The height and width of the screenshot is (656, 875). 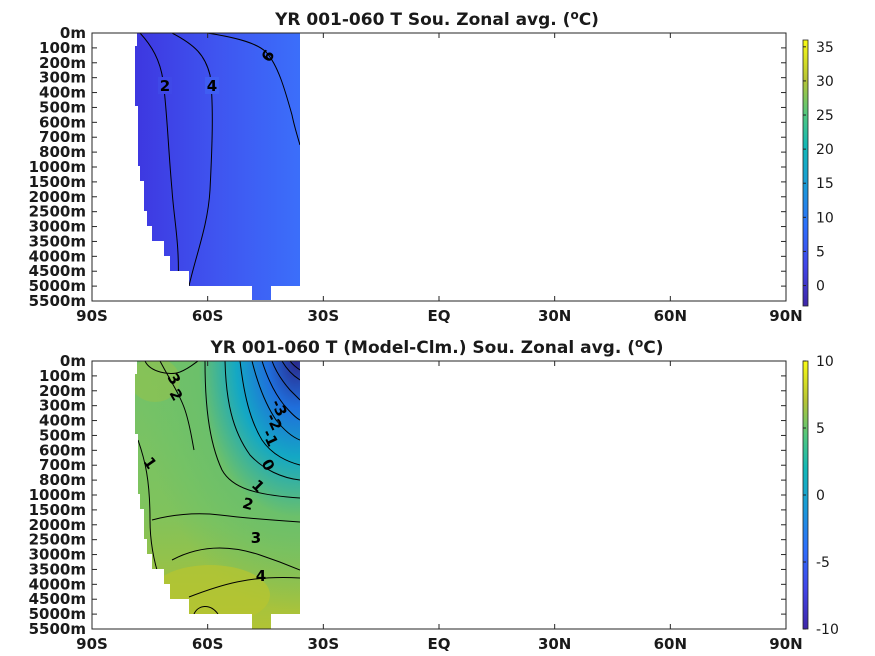 What do you see at coordinates (825, 150) in the screenshot?
I see `colorbar-tick-label: 20` at bounding box center [825, 150].